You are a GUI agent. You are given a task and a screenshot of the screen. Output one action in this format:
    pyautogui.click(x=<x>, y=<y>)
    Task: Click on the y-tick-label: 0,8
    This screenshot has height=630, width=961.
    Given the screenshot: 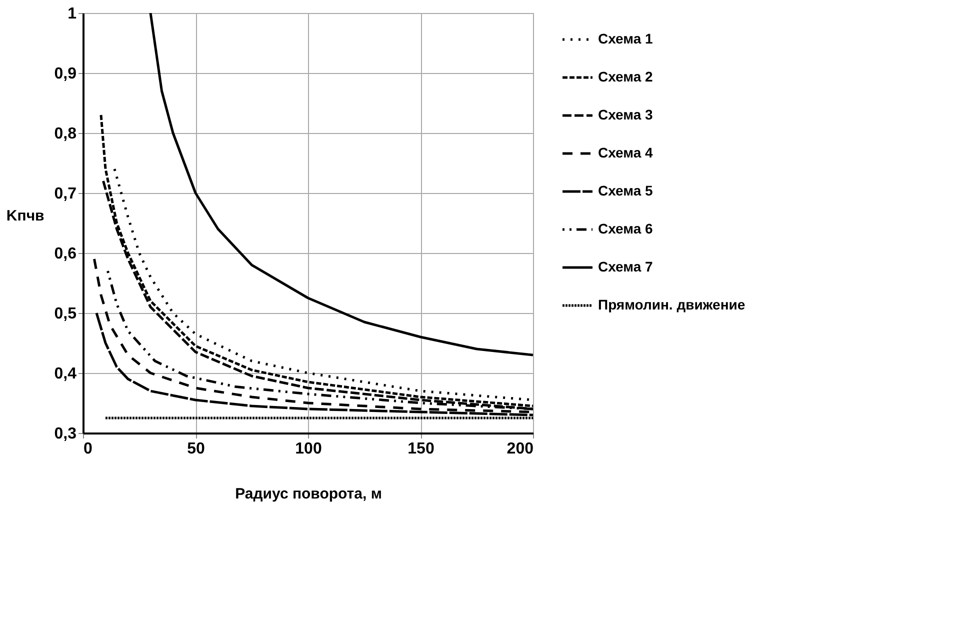 What is the action you would take?
    pyautogui.click(x=65, y=134)
    